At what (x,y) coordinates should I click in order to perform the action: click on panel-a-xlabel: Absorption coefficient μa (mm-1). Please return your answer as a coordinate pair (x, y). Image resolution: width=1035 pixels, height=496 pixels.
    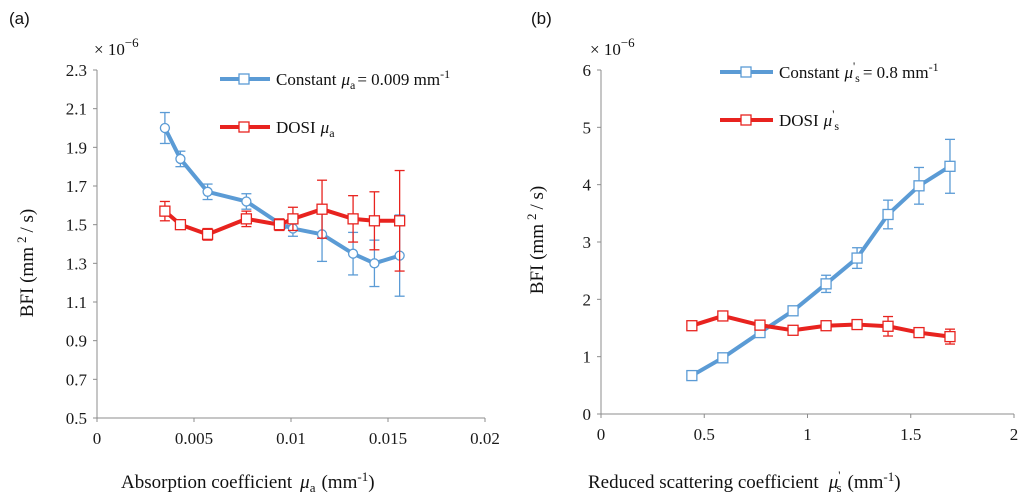
    Looking at the image, I should click on (248, 482).